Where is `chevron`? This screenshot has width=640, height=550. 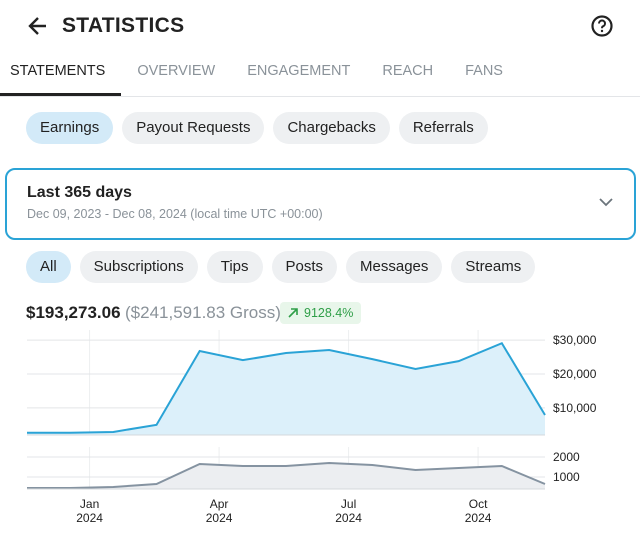 chevron is located at coordinates (606, 202).